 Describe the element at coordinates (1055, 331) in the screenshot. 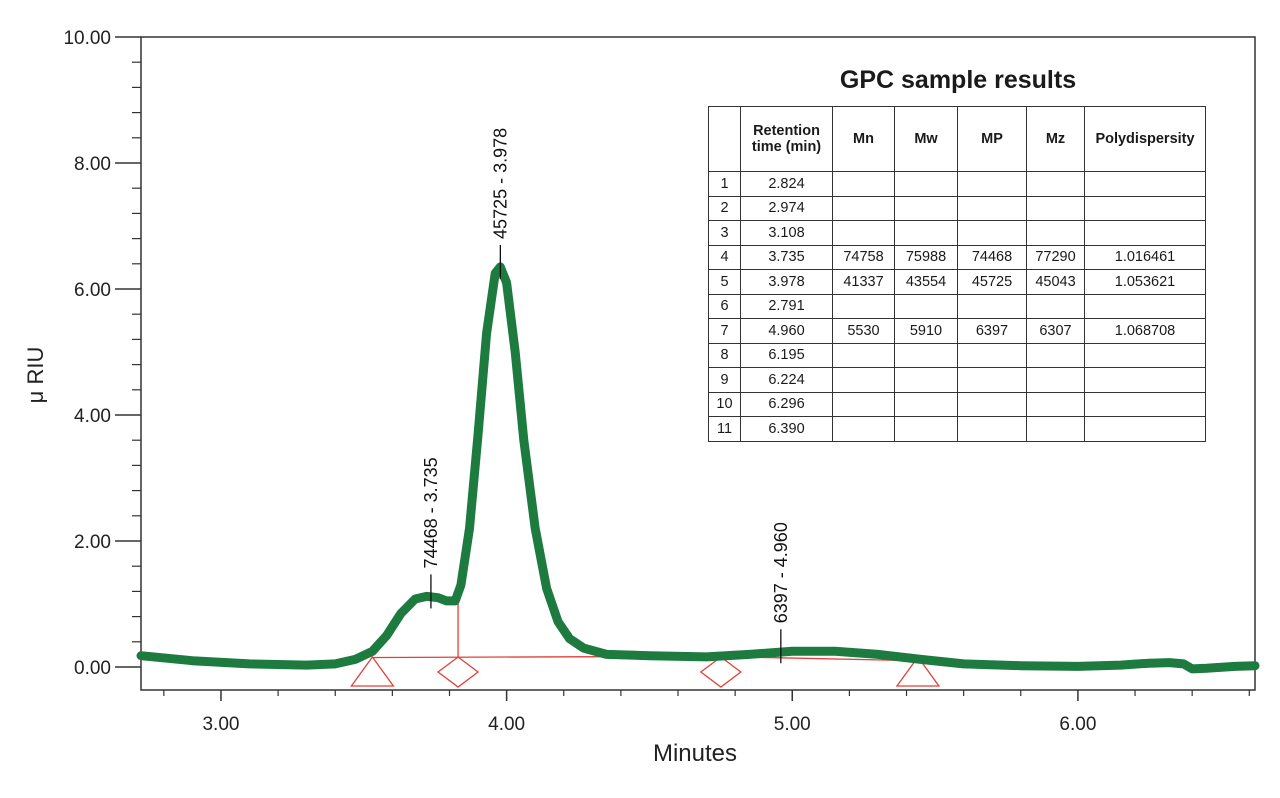

I see `table-cell: 6307` at that location.